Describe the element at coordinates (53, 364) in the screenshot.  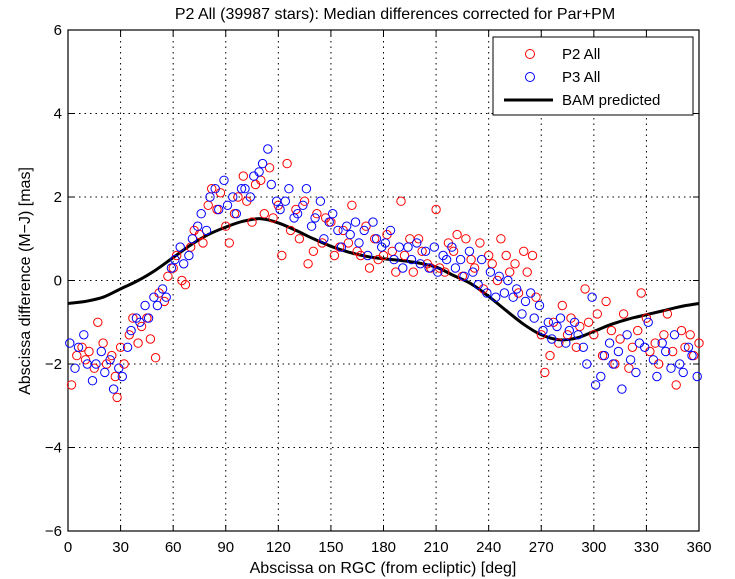
I see `y-tick-label: −2` at that location.